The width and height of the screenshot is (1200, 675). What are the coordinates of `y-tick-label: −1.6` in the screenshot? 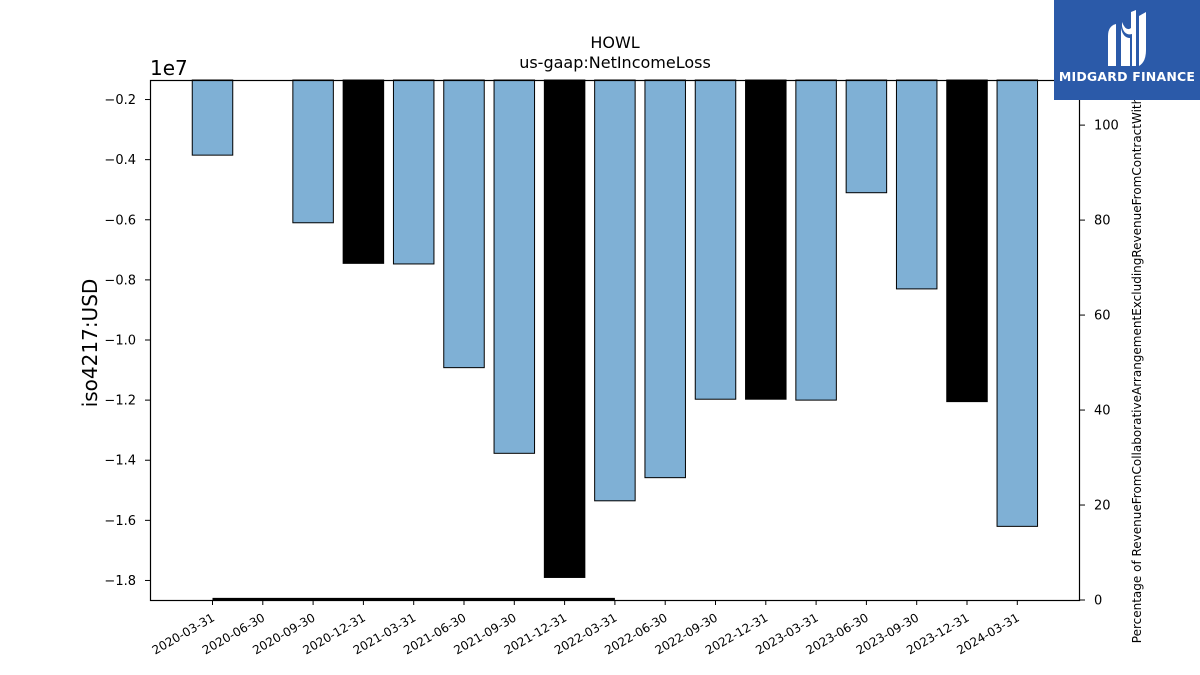 It's located at (120, 521).